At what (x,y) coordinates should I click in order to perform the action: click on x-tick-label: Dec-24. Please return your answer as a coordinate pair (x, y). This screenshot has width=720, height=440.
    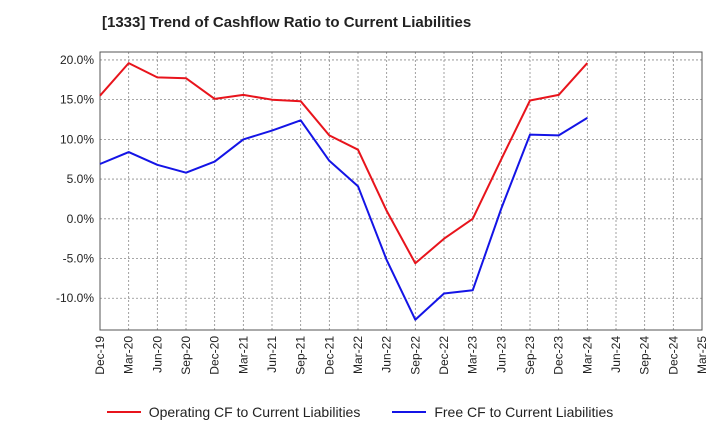
    Looking at the image, I should click on (673, 355).